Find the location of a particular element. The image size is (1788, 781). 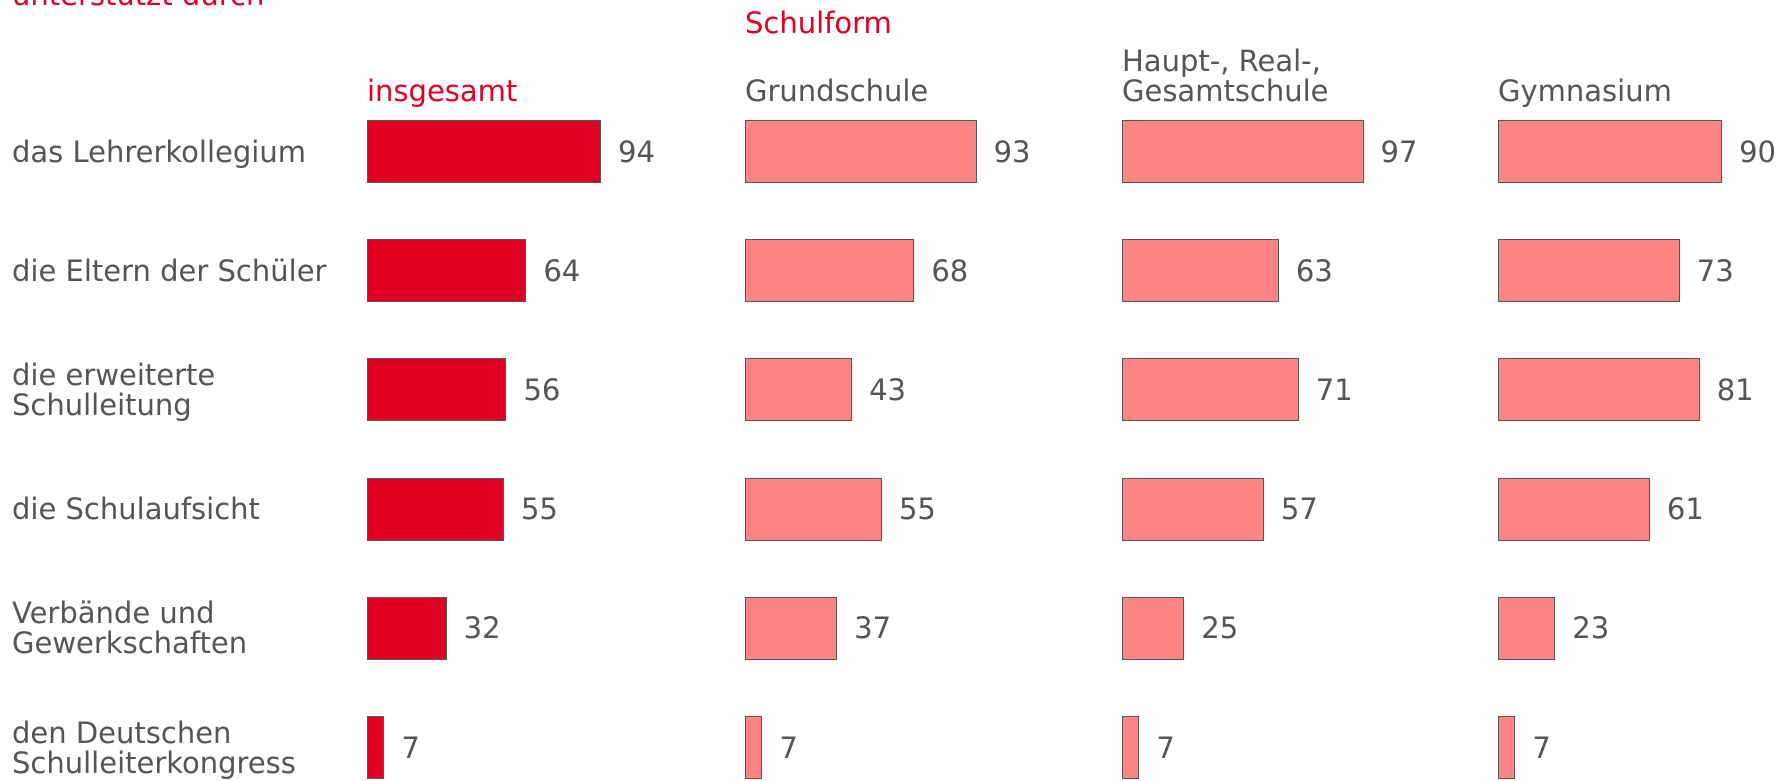

category-label: Verbände und Gewerkschaften is located at coordinates (130, 628).